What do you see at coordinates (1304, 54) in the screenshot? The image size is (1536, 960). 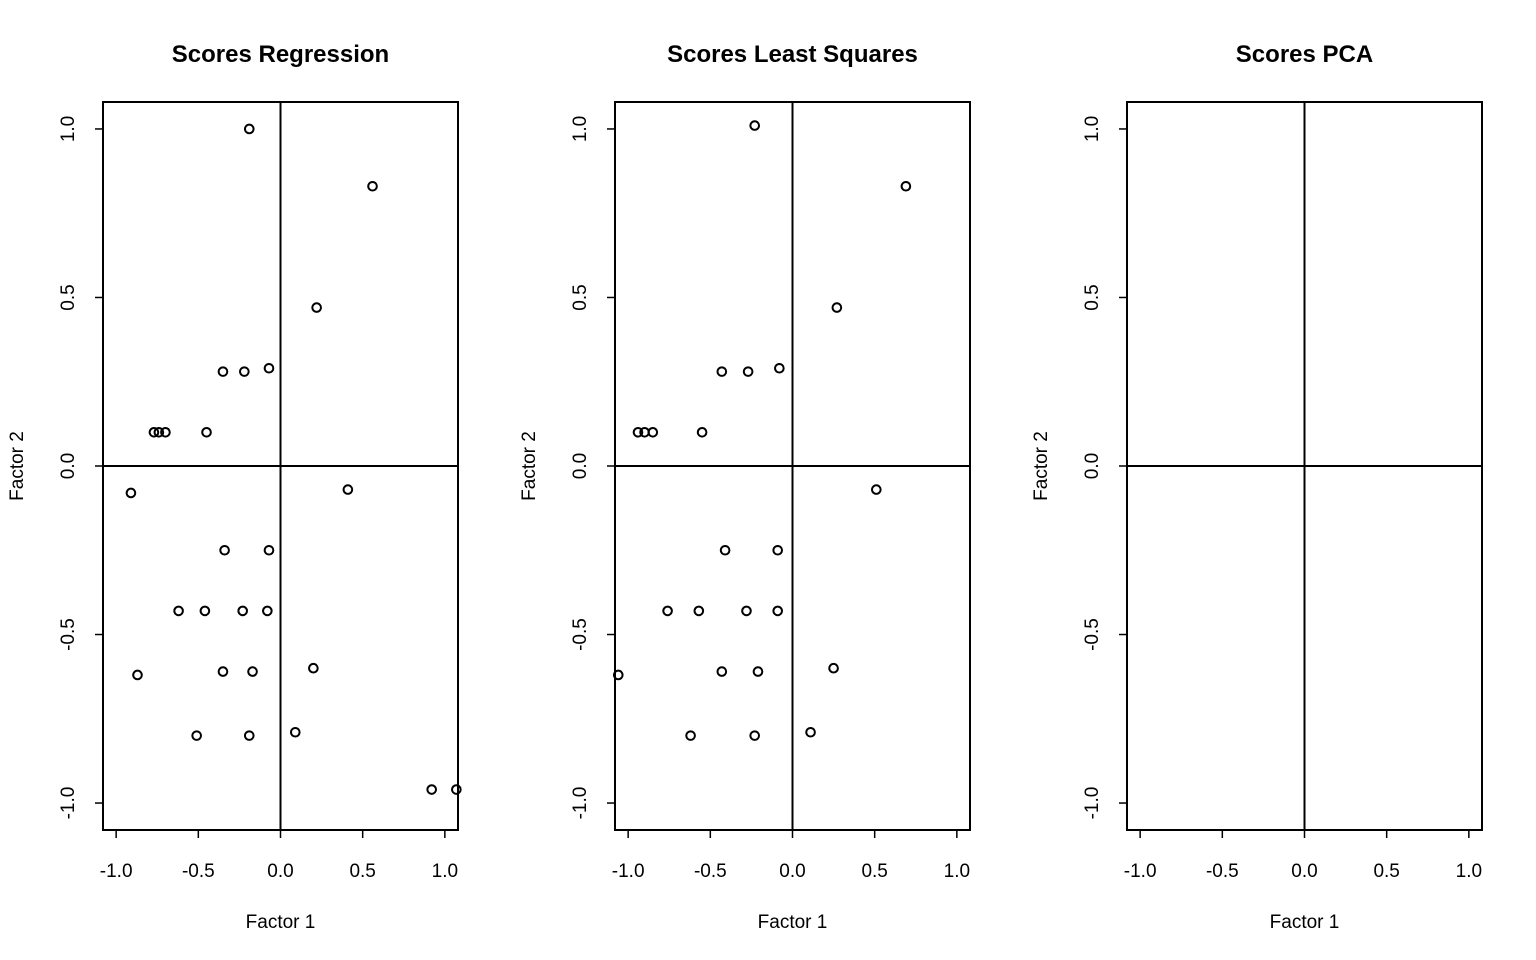 I see `chart-title: Scores PCA` at bounding box center [1304, 54].